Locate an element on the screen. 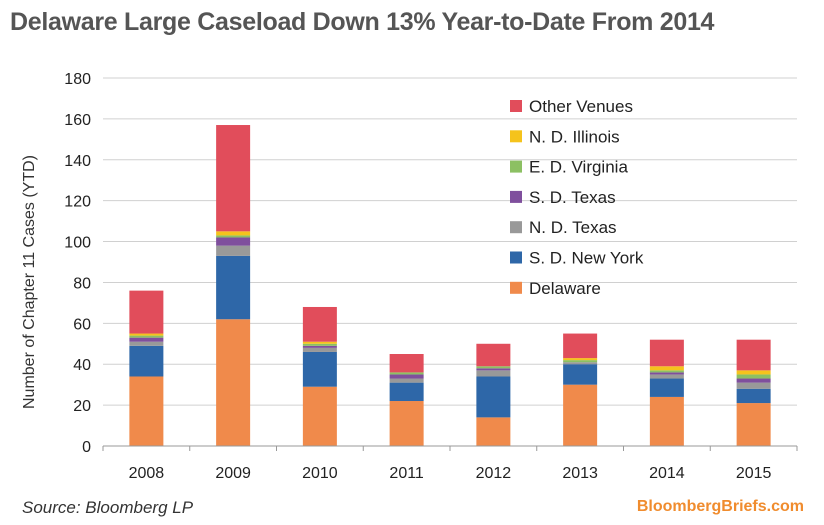 The height and width of the screenshot is (525, 824). bar-n-d-texas-2009 is located at coordinates (233, 250).